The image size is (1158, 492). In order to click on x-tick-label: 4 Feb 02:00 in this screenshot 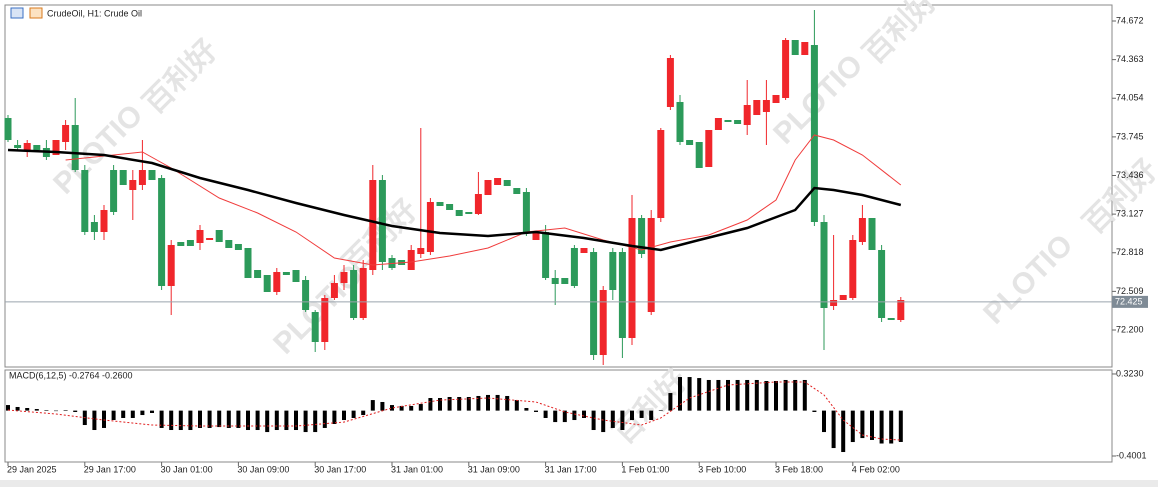, I will do `click(876, 469)`.